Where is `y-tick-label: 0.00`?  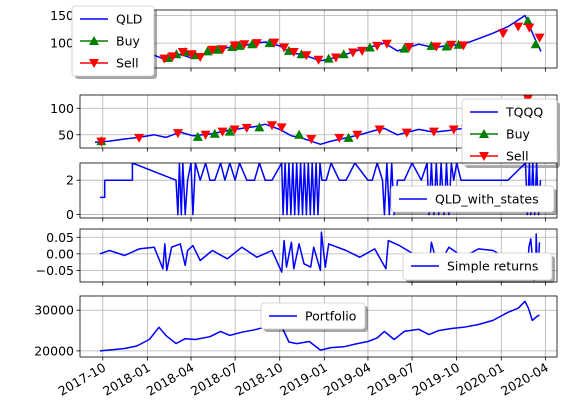 y-tick-label: 0.00 is located at coordinates (60, 253).